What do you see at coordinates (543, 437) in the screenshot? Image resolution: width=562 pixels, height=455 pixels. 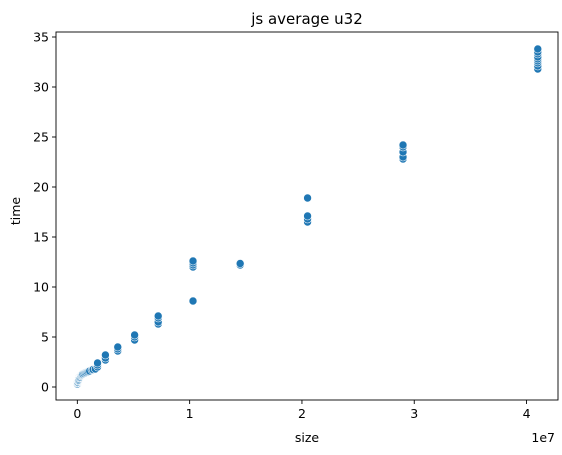 I see `x-axis-offset-label: 1e7` at bounding box center [543, 437].